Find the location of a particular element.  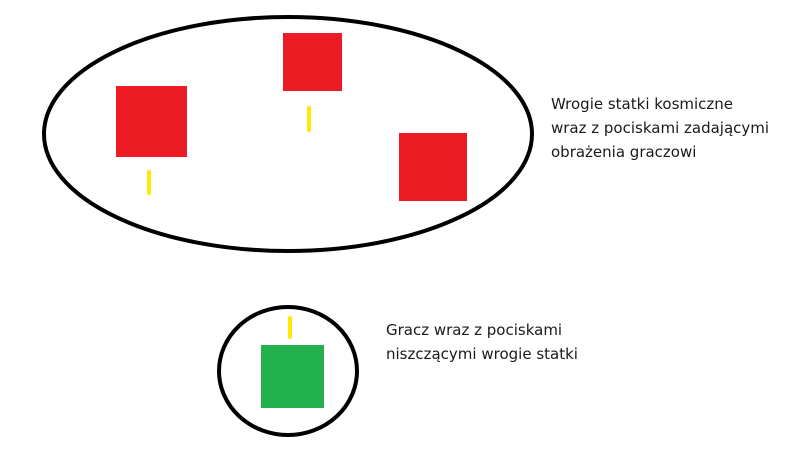

enemy-caption-line-1: Wrogie statki kosmiczne is located at coordinates (660, 104).